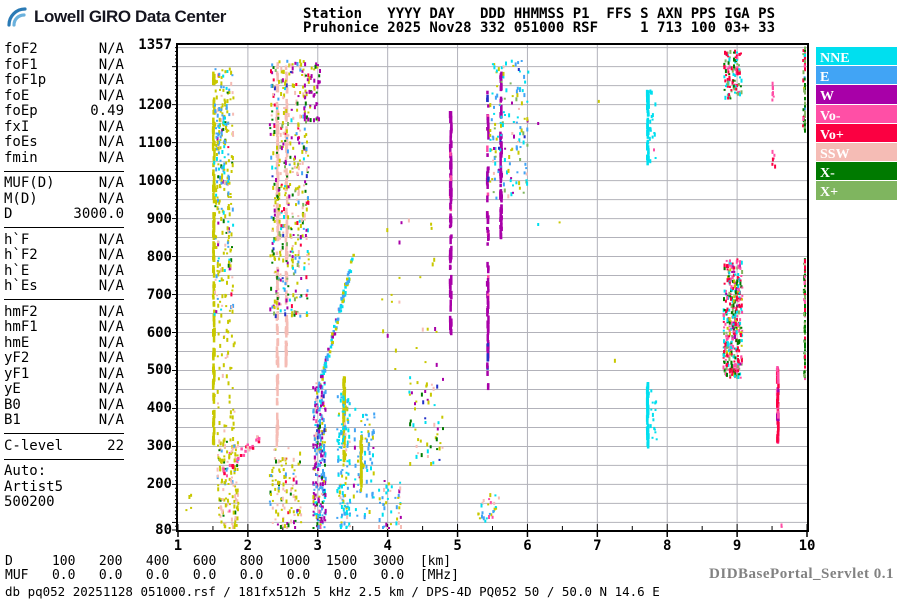 This screenshot has height=600, width=900. What do you see at coordinates (159, 446) in the screenshot?
I see `y-tick-label: 300` at bounding box center [159, 446].